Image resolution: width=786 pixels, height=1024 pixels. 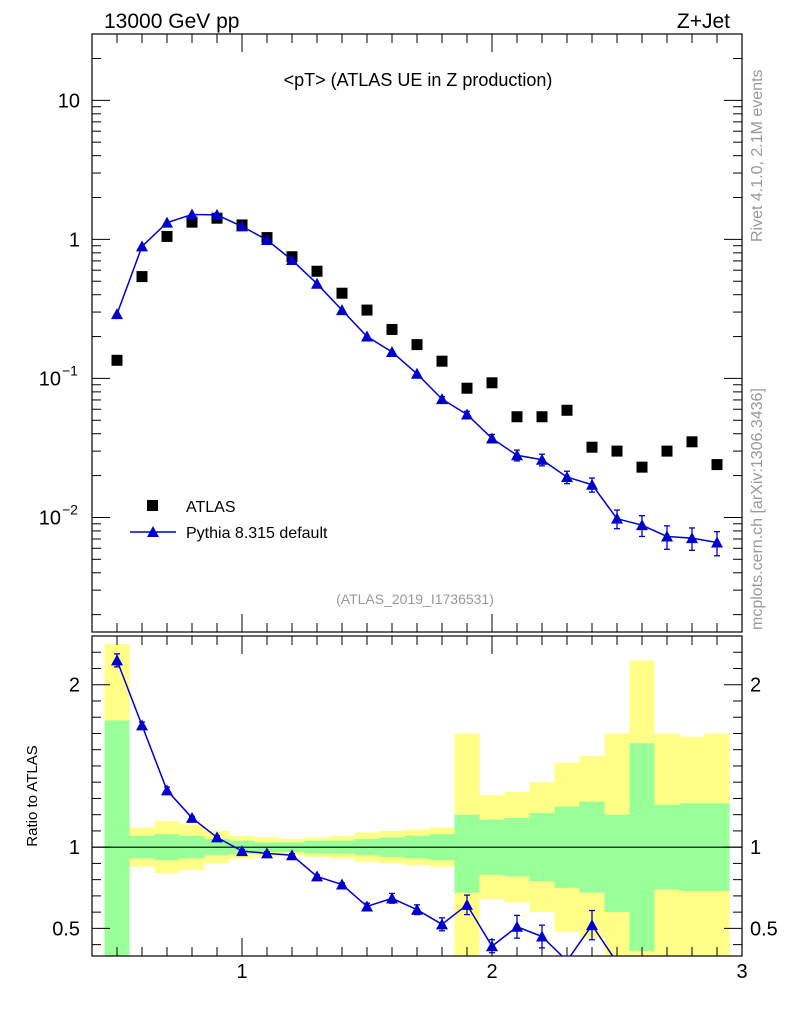 I want to click on y-tick-exponent: −2, so click(x=70, y=509).